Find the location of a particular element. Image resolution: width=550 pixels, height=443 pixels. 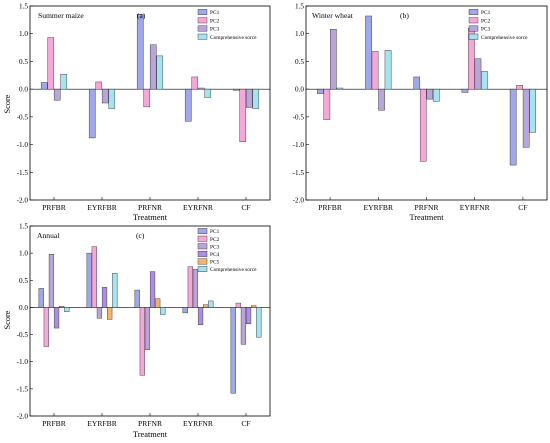

bar-eyrfnr-pc2 is located at coordinates (195, 83).